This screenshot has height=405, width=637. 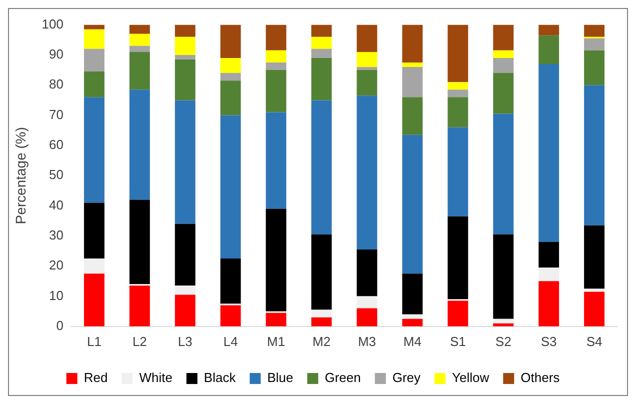 I want to click on legend-label: Blue, so click(x=280, y=378).